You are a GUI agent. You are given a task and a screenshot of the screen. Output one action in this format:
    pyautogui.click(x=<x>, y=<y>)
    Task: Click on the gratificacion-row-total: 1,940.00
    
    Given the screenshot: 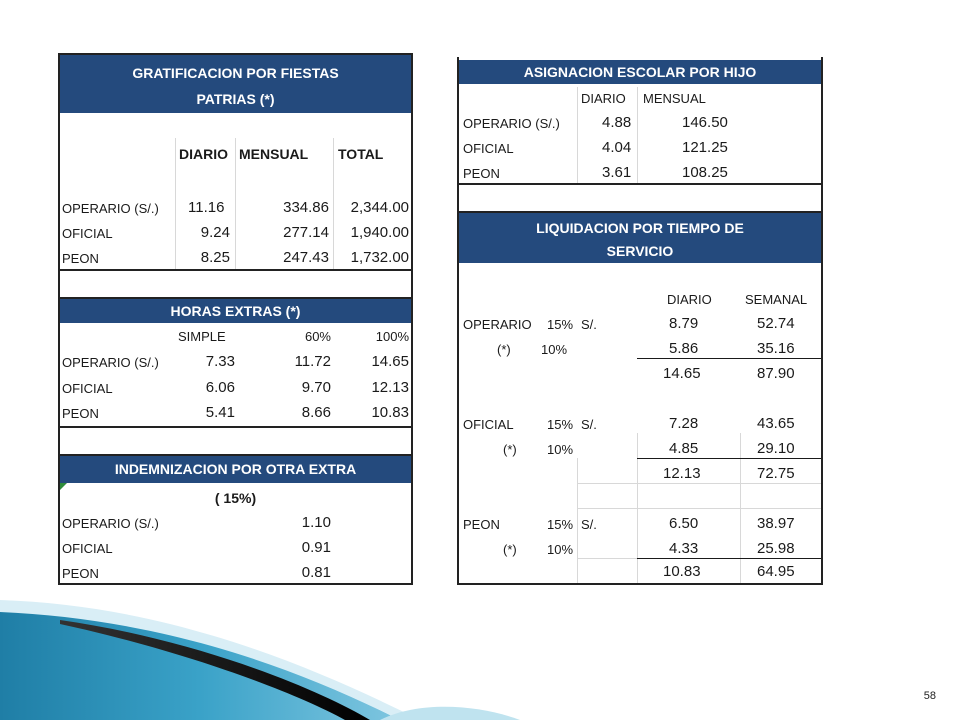 What is the action you would take?
    pyautogui.click(x=379, y=232)
    